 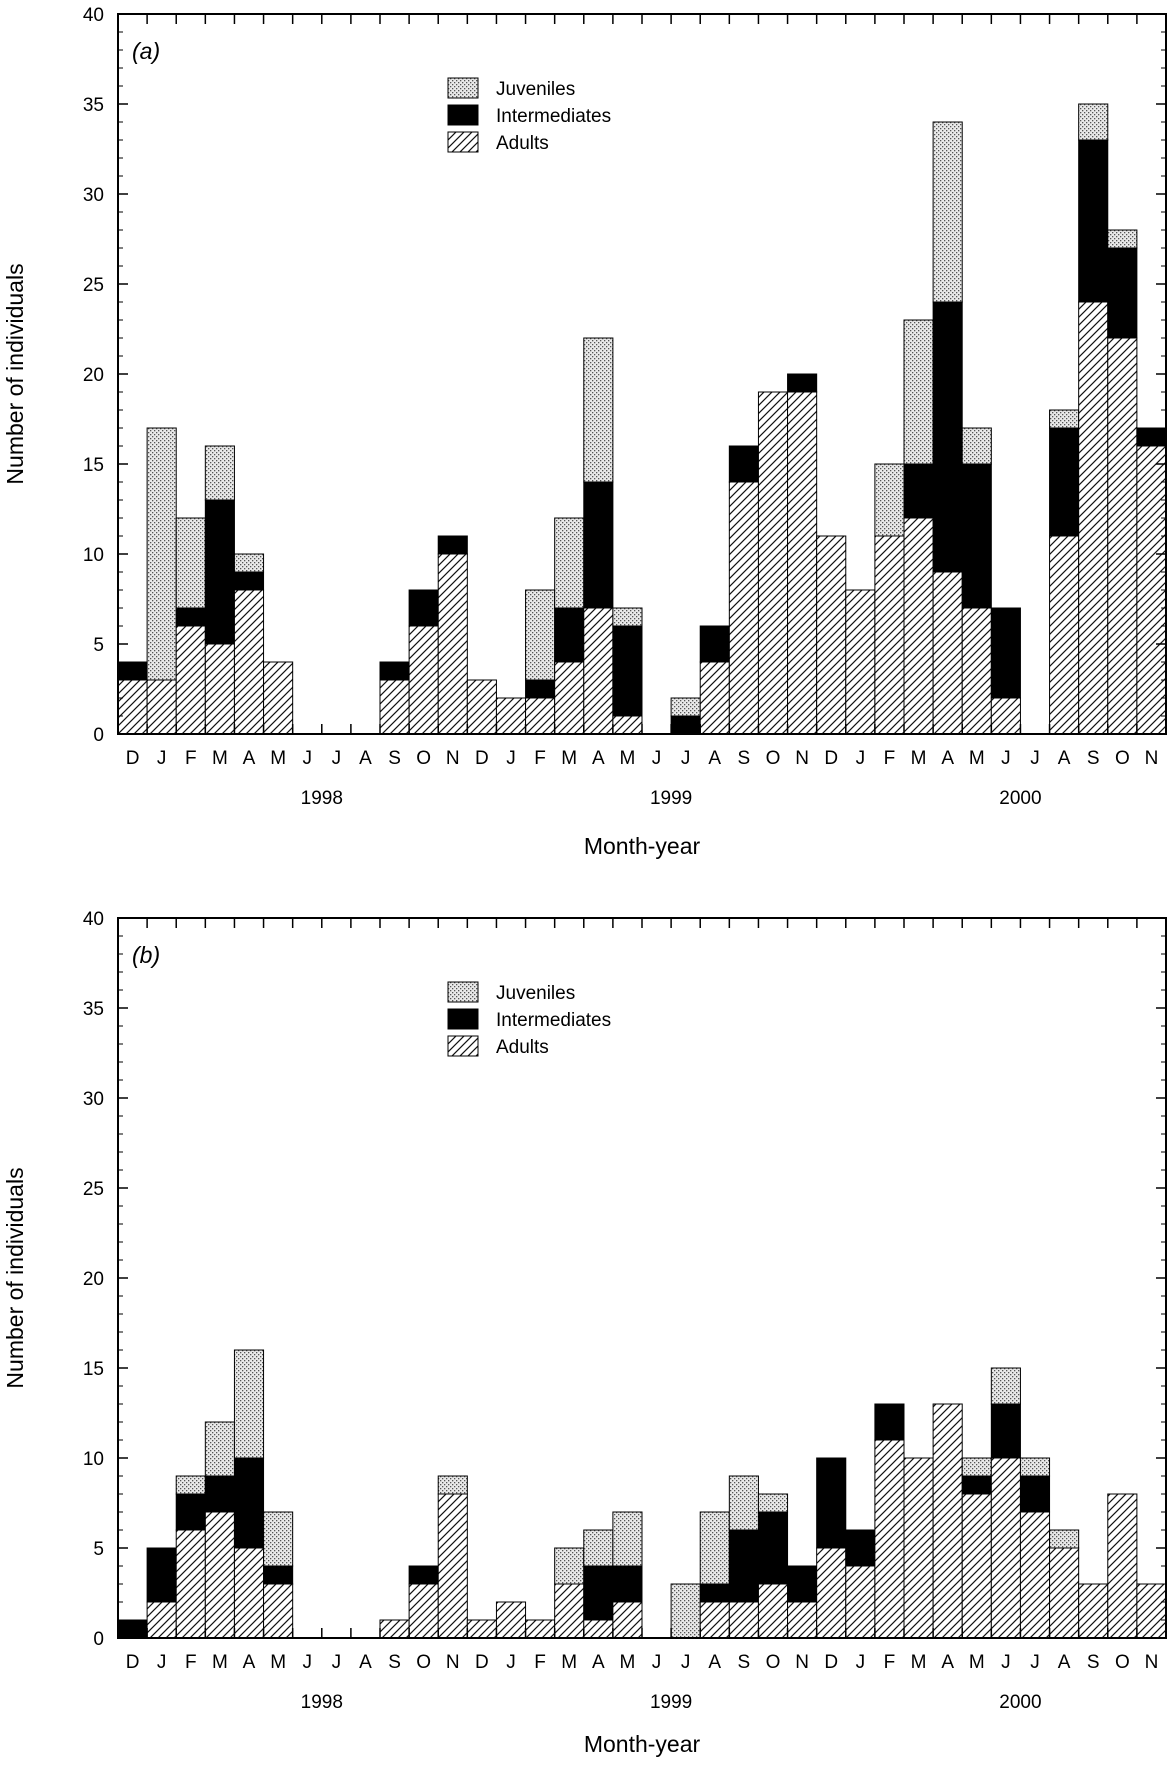 What do you see at coordinates (146, 955) in the screenshot?
I see `panel-label-b: (b)` at bounding box center [146, 955].